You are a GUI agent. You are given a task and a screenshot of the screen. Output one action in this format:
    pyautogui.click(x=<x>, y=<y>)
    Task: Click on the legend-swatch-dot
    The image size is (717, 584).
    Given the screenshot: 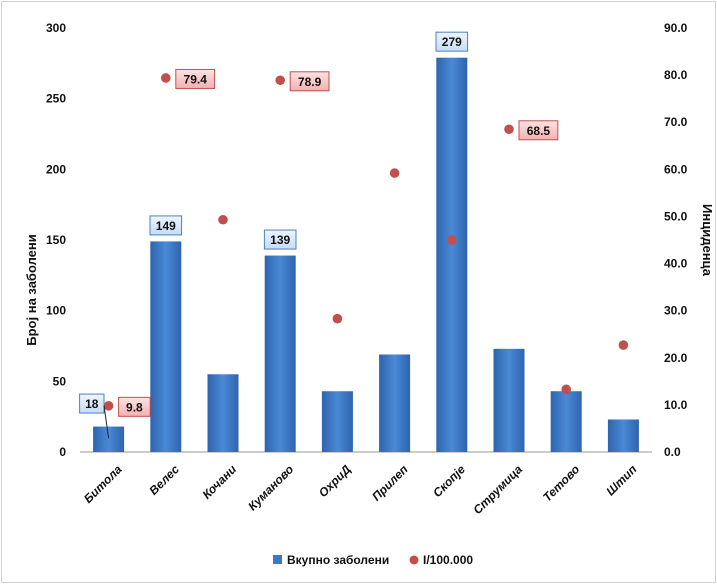 What is the action you would take?
    pyautogui.click(x=414, y=560)
    